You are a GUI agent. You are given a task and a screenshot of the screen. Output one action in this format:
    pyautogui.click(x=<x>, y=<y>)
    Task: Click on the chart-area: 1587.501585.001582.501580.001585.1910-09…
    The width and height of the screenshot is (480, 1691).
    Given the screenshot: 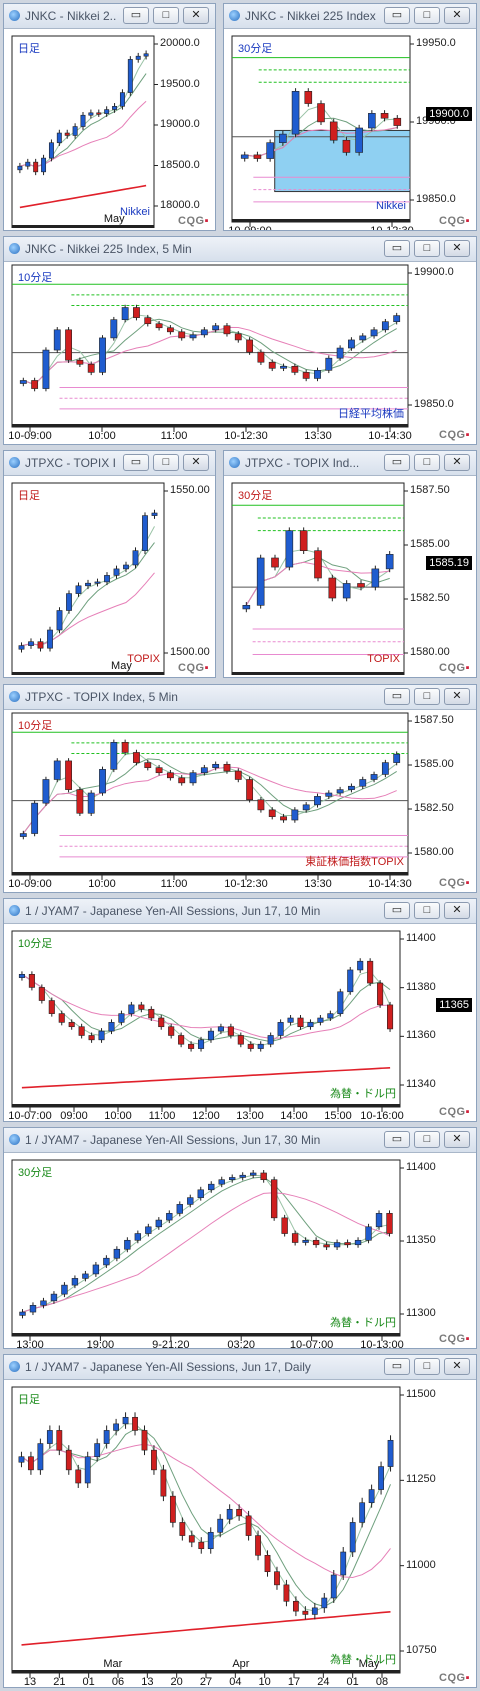 What is the action you would take?
    pyautogui.click(x=350, y=576)
    